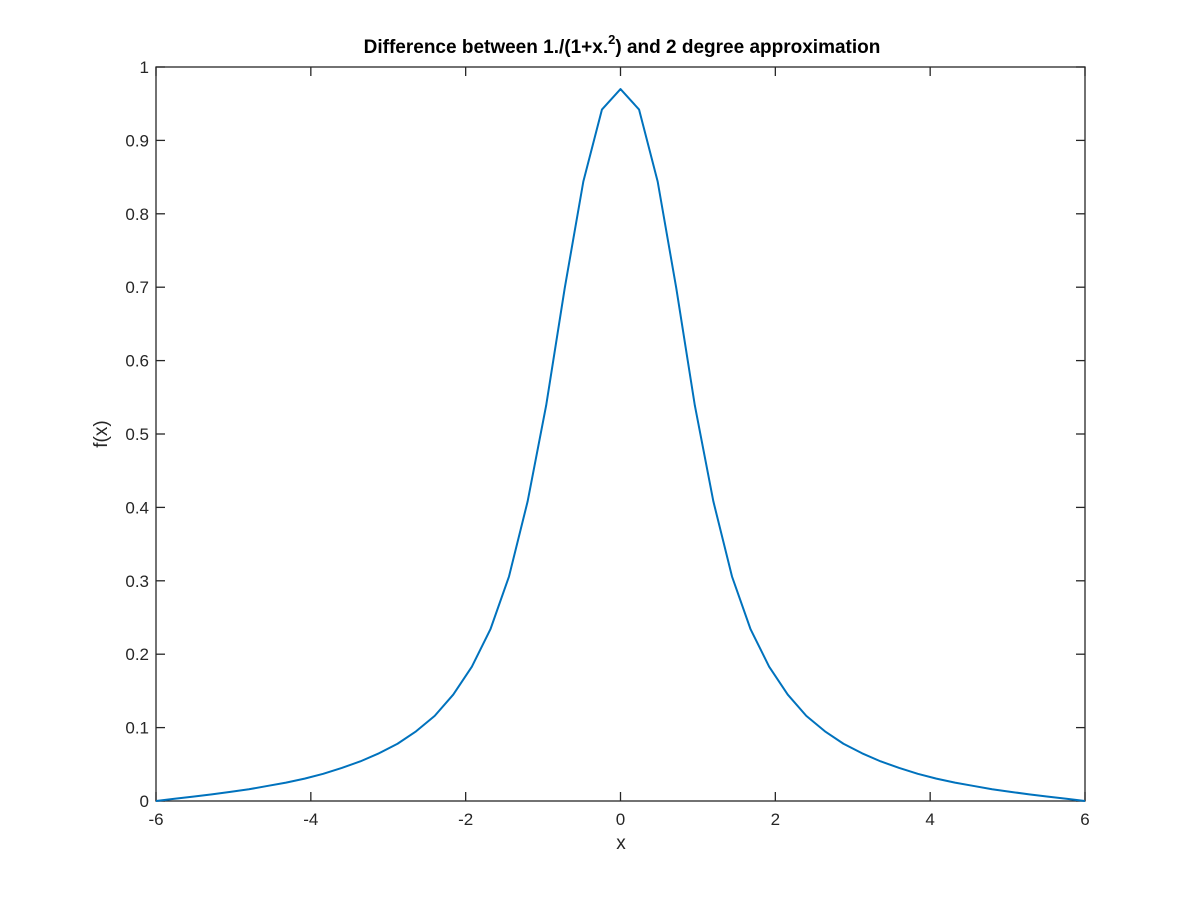  Describe the element at coordinates (137, 507) in the screenshot. I see `y-tick-label: 0.4` at that location.